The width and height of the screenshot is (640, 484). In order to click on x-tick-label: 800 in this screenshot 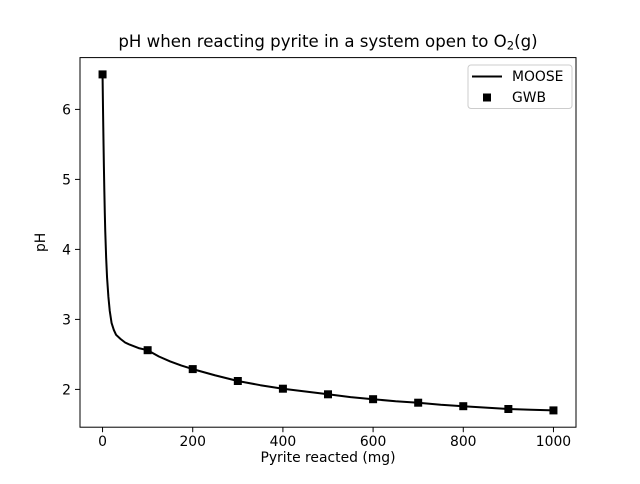, I will do `click(463, 442)`.